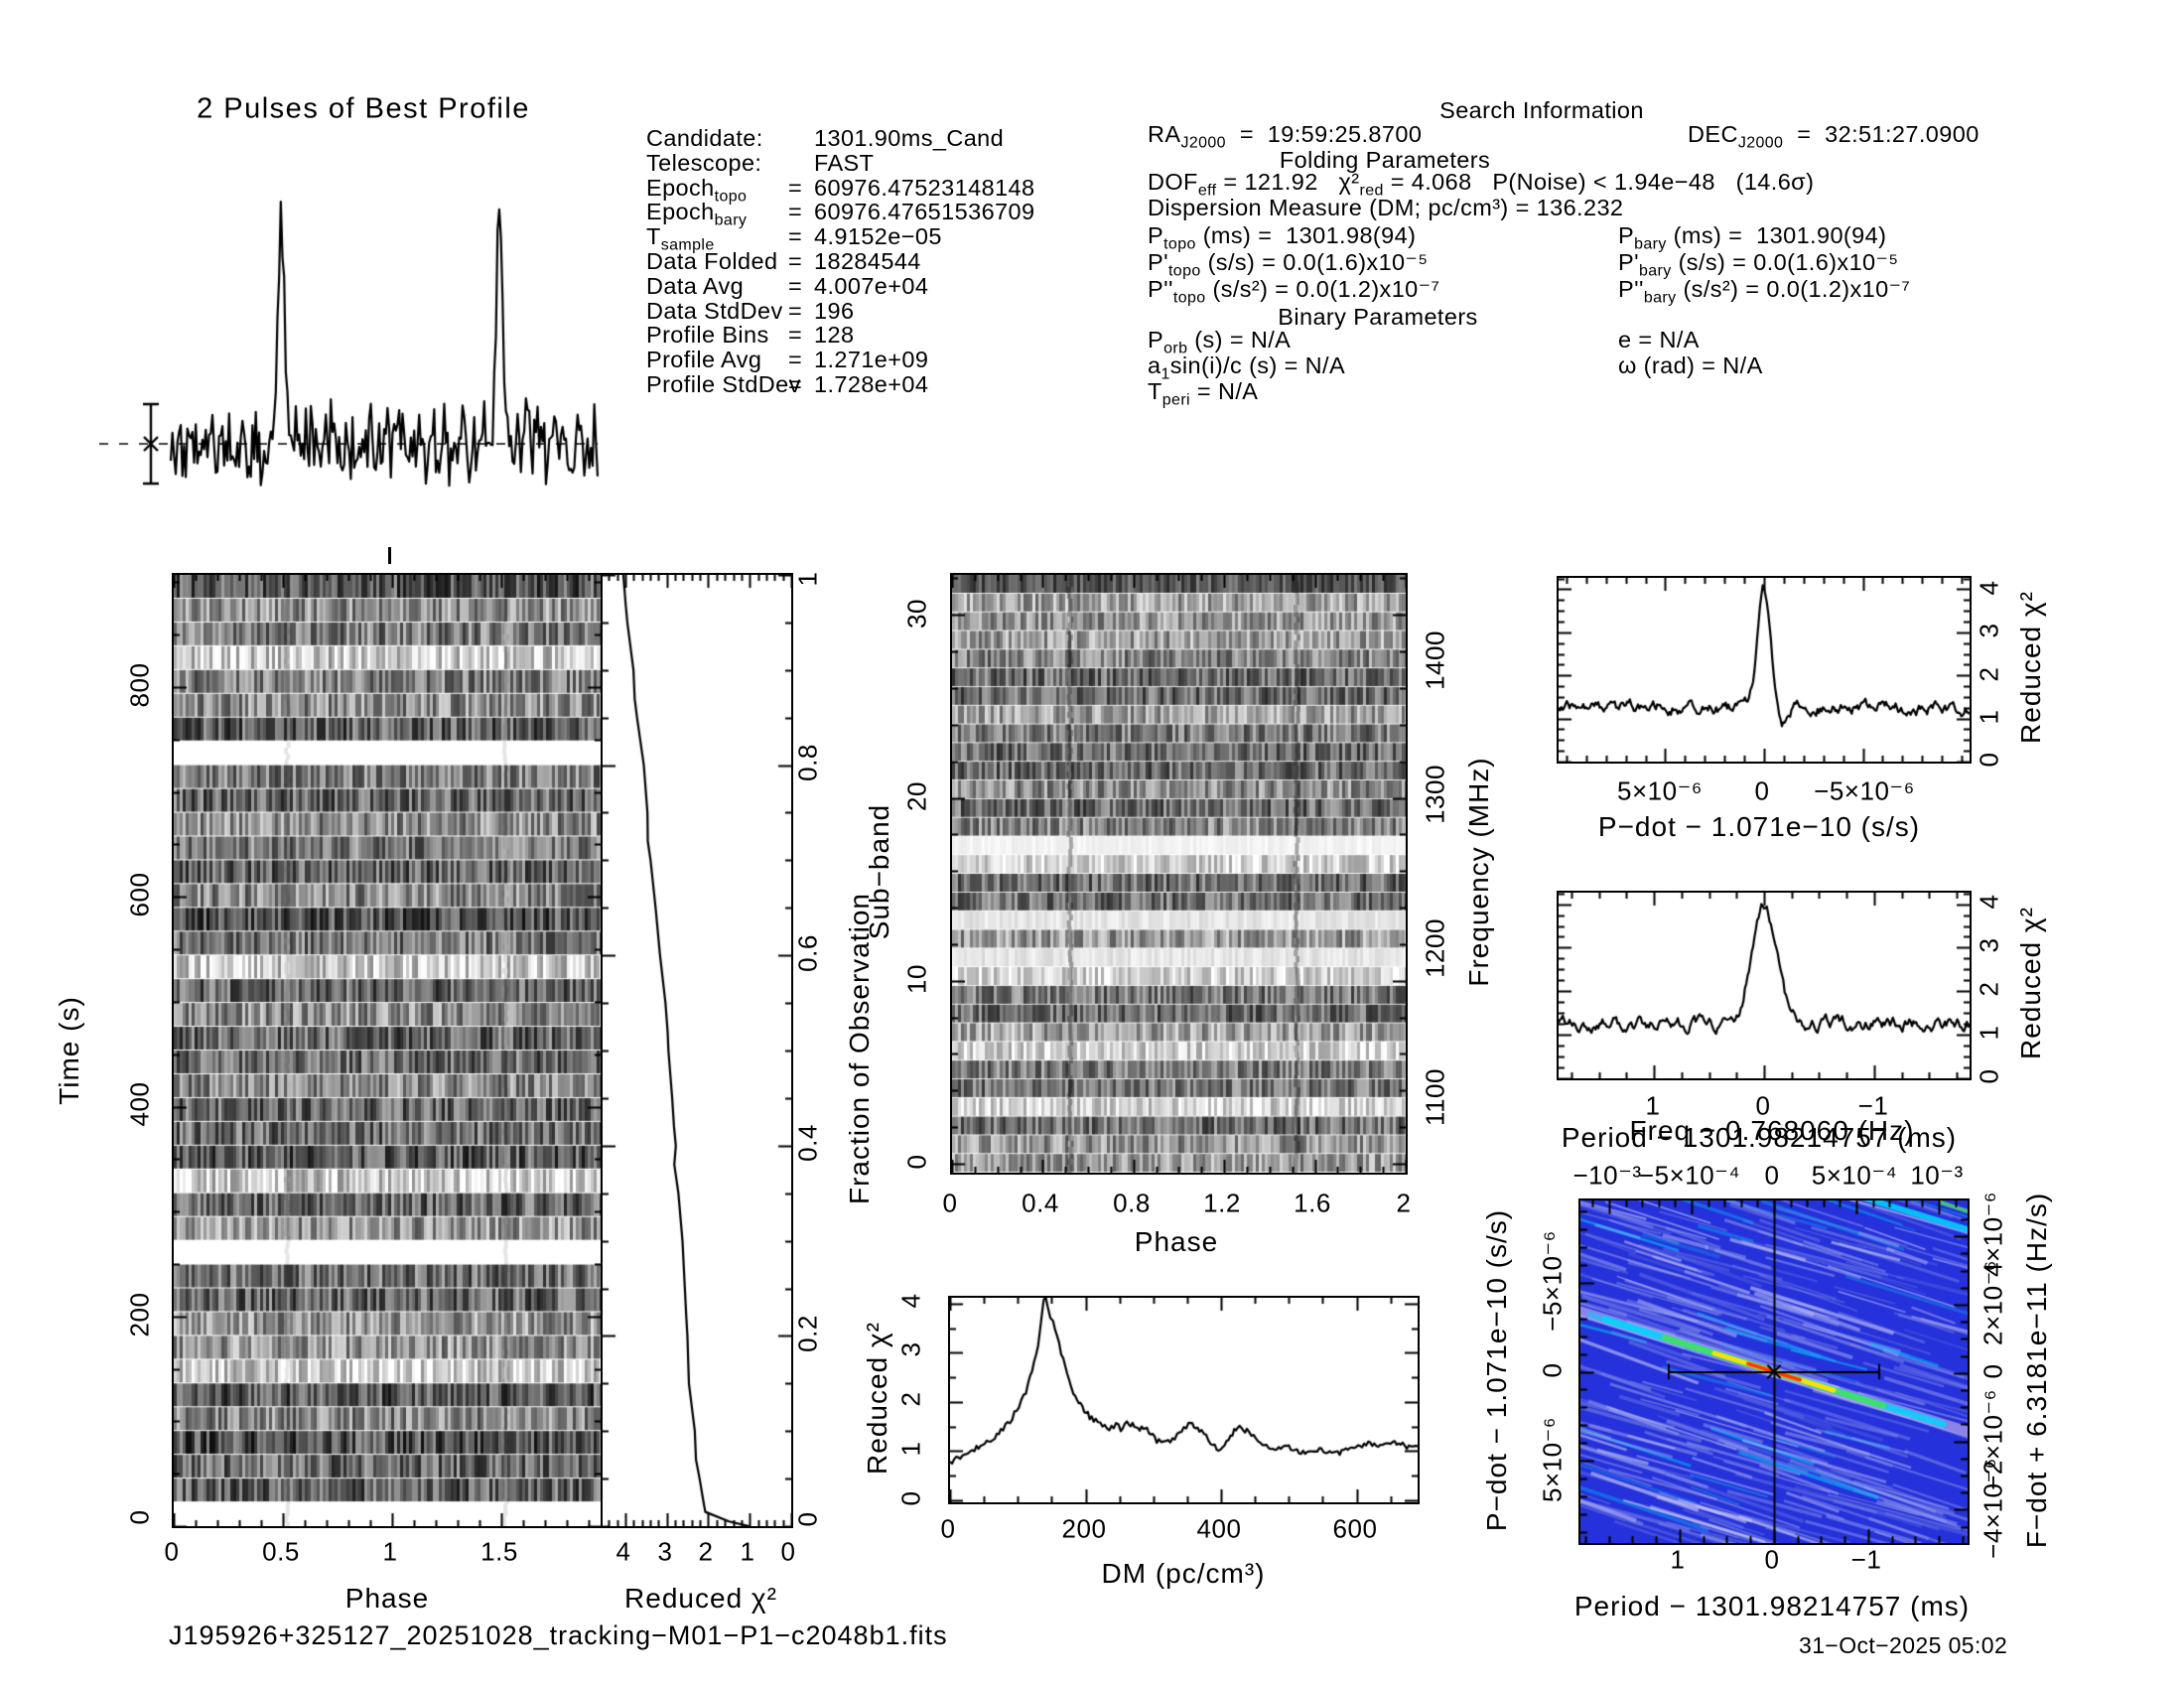  What do you see at coordinates (352, 367) in the screenshot?
I see `best-profile-plot` at bounding box center [352, 367].